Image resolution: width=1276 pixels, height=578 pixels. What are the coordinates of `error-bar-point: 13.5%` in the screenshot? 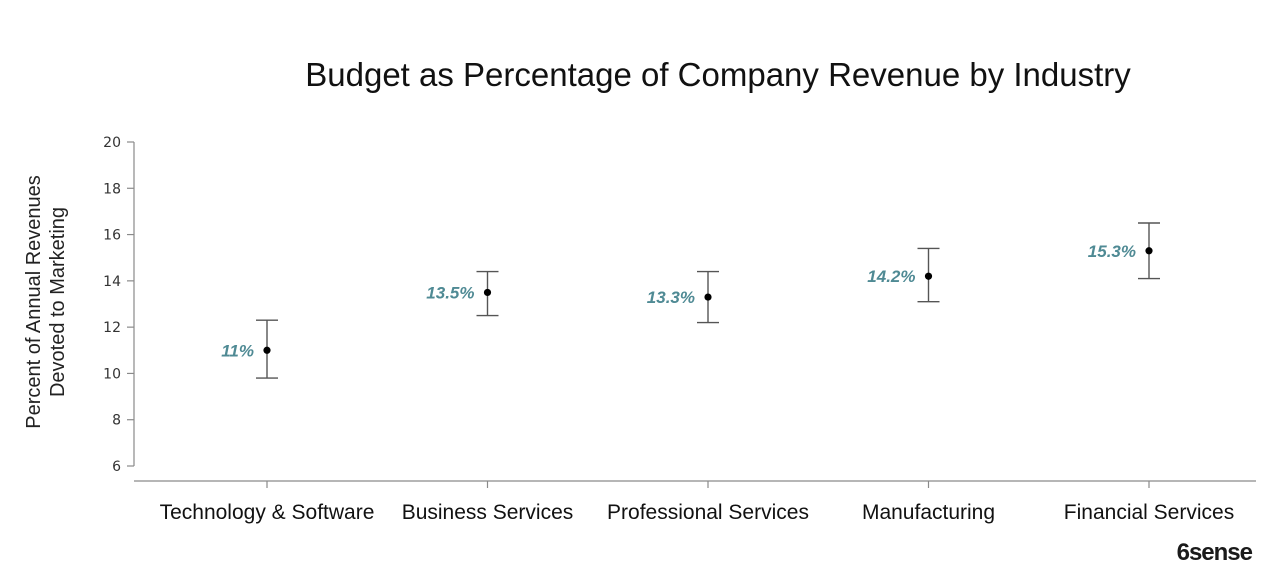 It's located at (462, 293).